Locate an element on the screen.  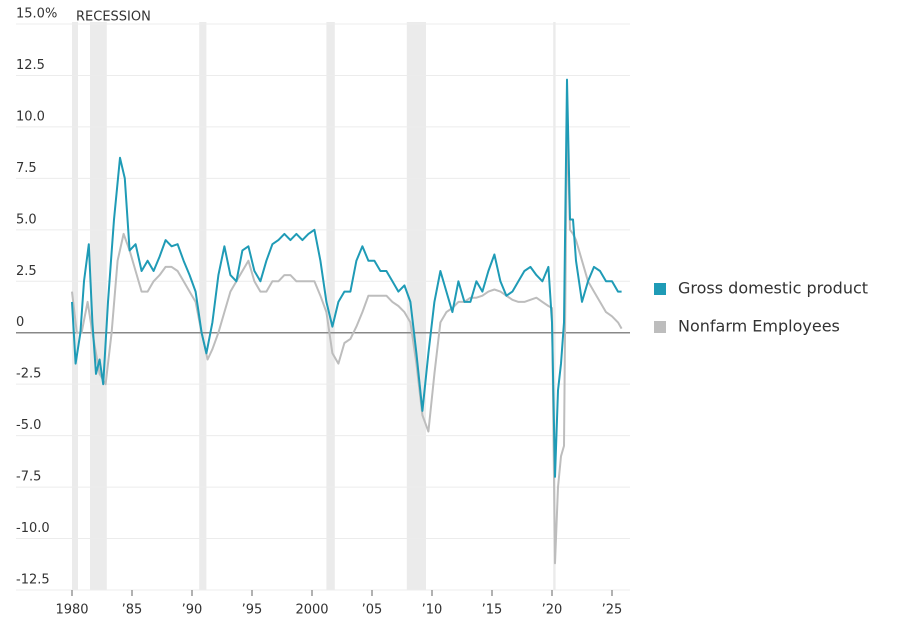
y-tick-label: 0 is located at coordinates (20, 322).